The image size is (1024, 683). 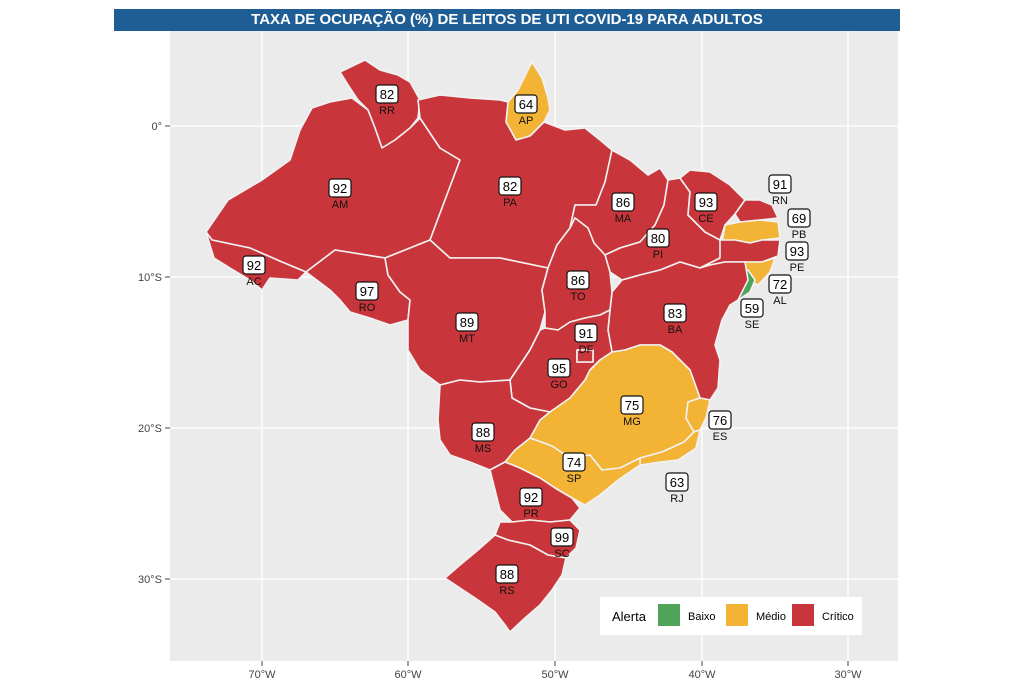 I want to click on state-label-ac: 92 AC, so click(x=254, y=271).